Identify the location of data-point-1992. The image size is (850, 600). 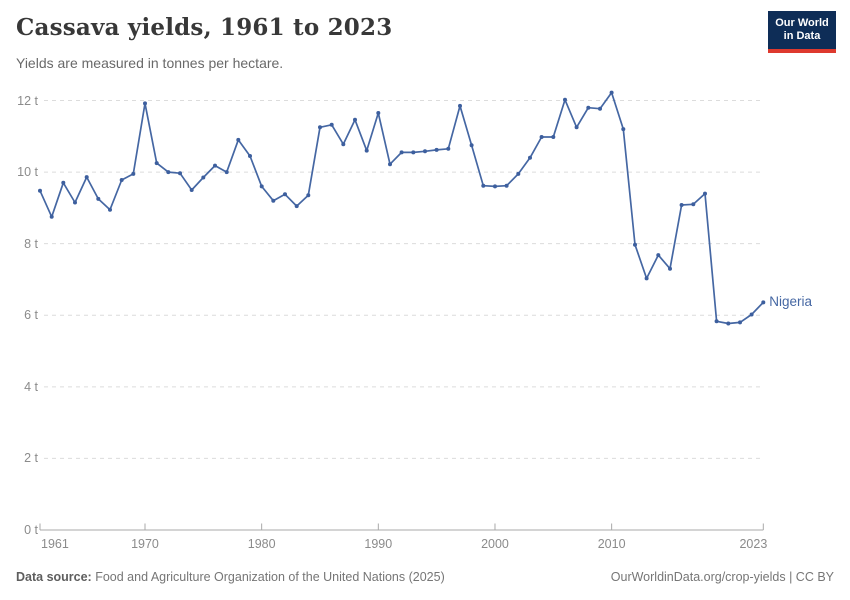
(401, 152).